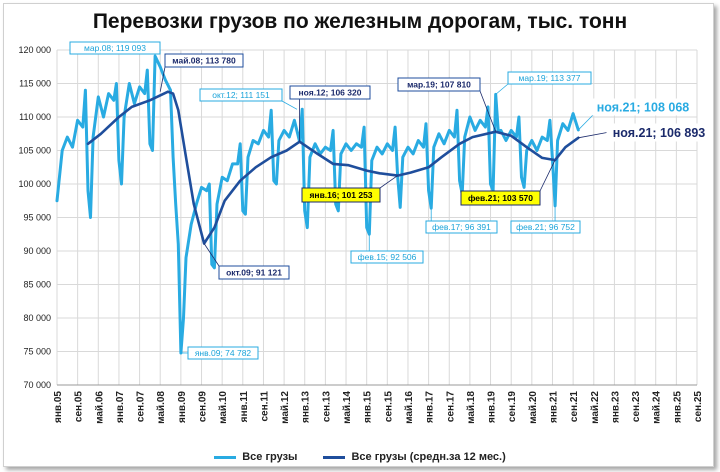  Describe the element at coordinates (35, 84) in the screenshot. I see `y-tick-label: 115 000` at that location.